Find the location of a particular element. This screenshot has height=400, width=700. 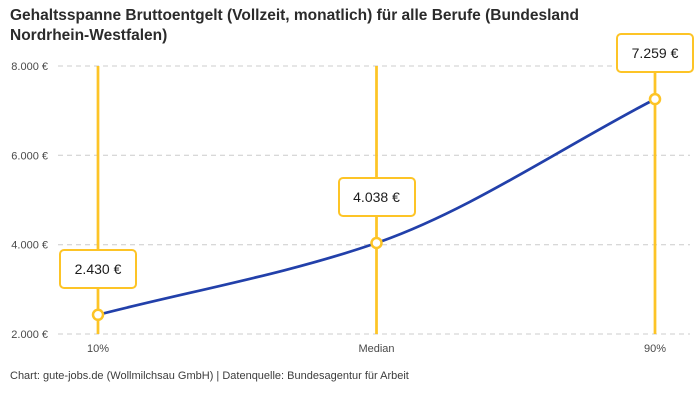

value-badge-90pct: 7.259 € is located at coordinates (655, 53).